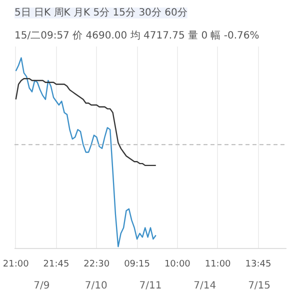 This screenshot has height=300, width=300. Describe the element at coordinates (137, 36) in the screenshot. I see `text: 15/二09:57 价 4690.00 均 4717.75 量 0 幅 -0.76%` at that location.